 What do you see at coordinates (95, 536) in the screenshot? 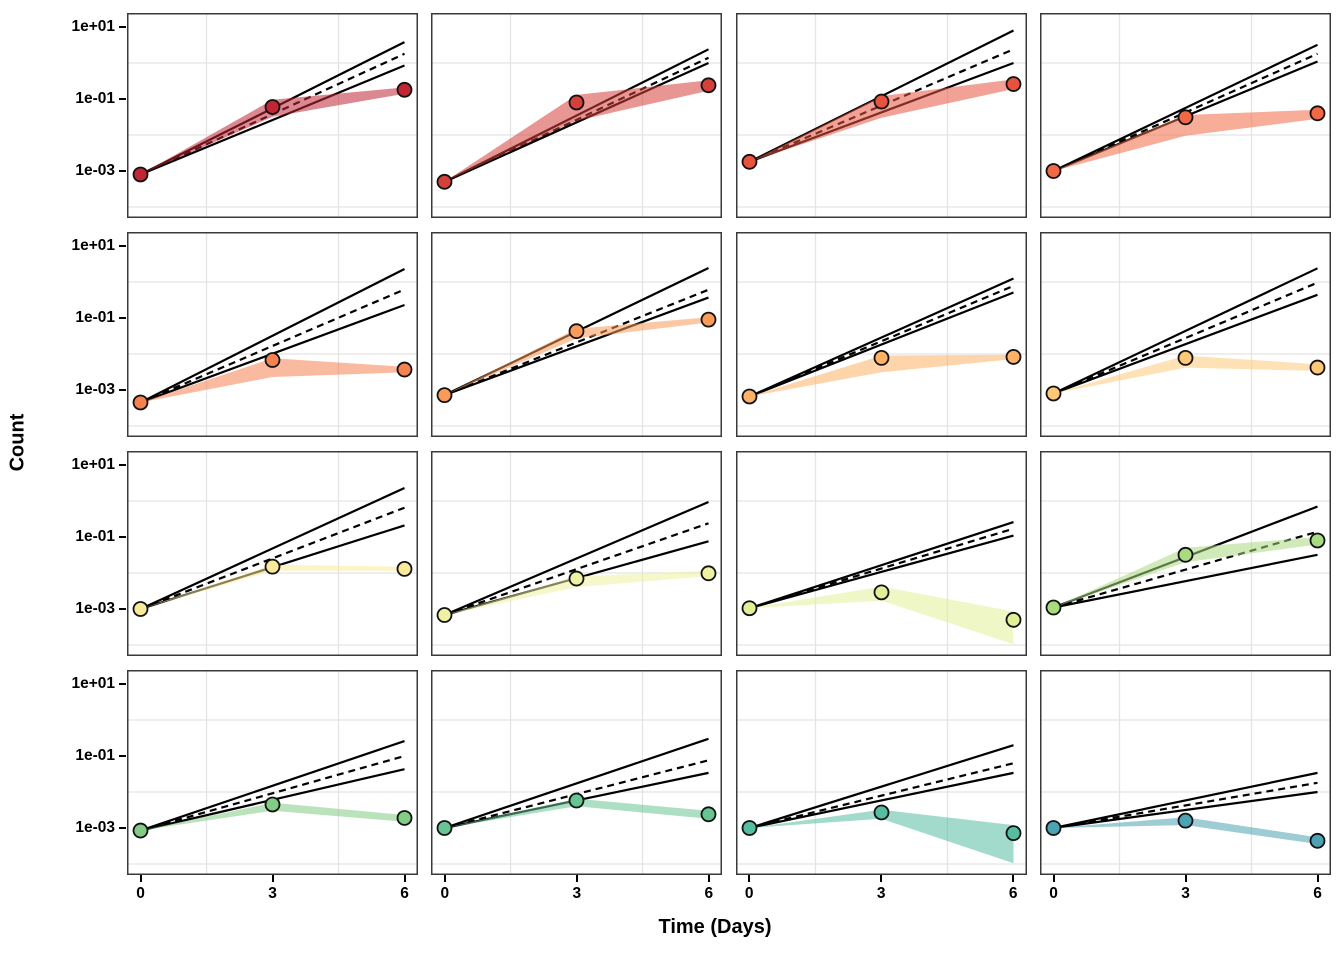
I see `y-axis-tick-label: 1e-01` at bounding box center [95, 536].